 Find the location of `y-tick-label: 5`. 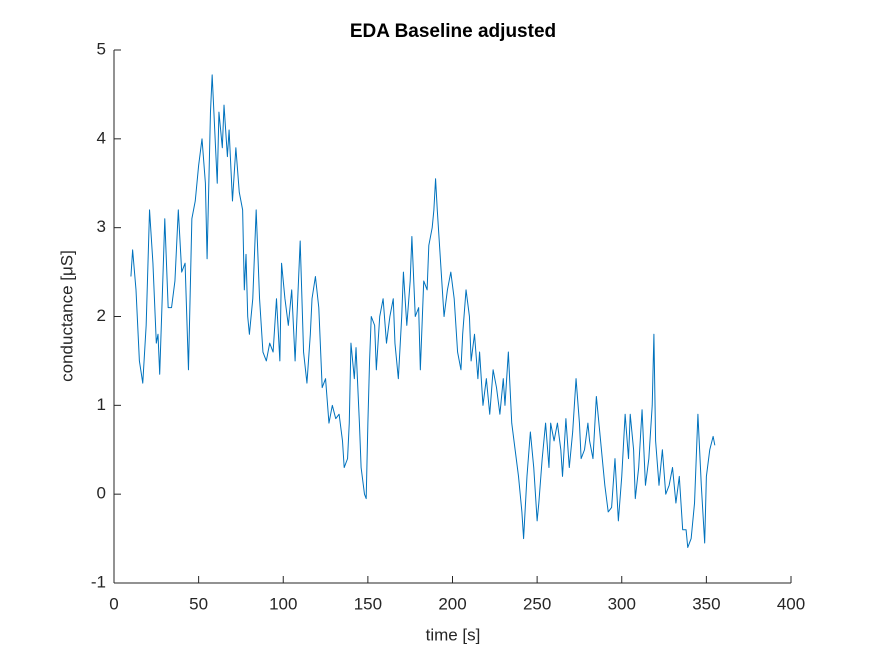

y-tick-label: 5 is located at coordinates (101, 48).